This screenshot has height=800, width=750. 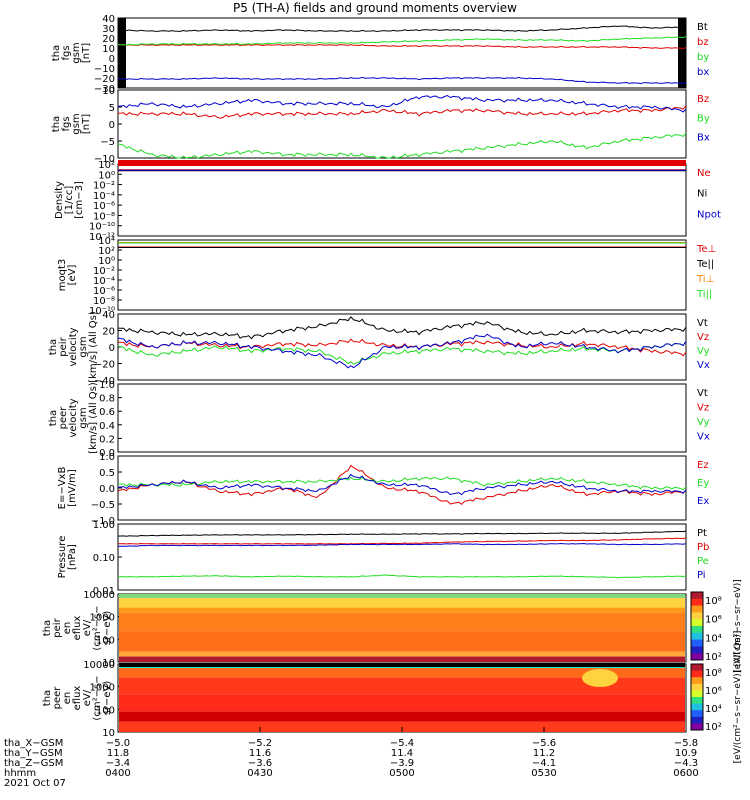 I want to click on y-axis-label: eV/, so click(x=87, y=697).